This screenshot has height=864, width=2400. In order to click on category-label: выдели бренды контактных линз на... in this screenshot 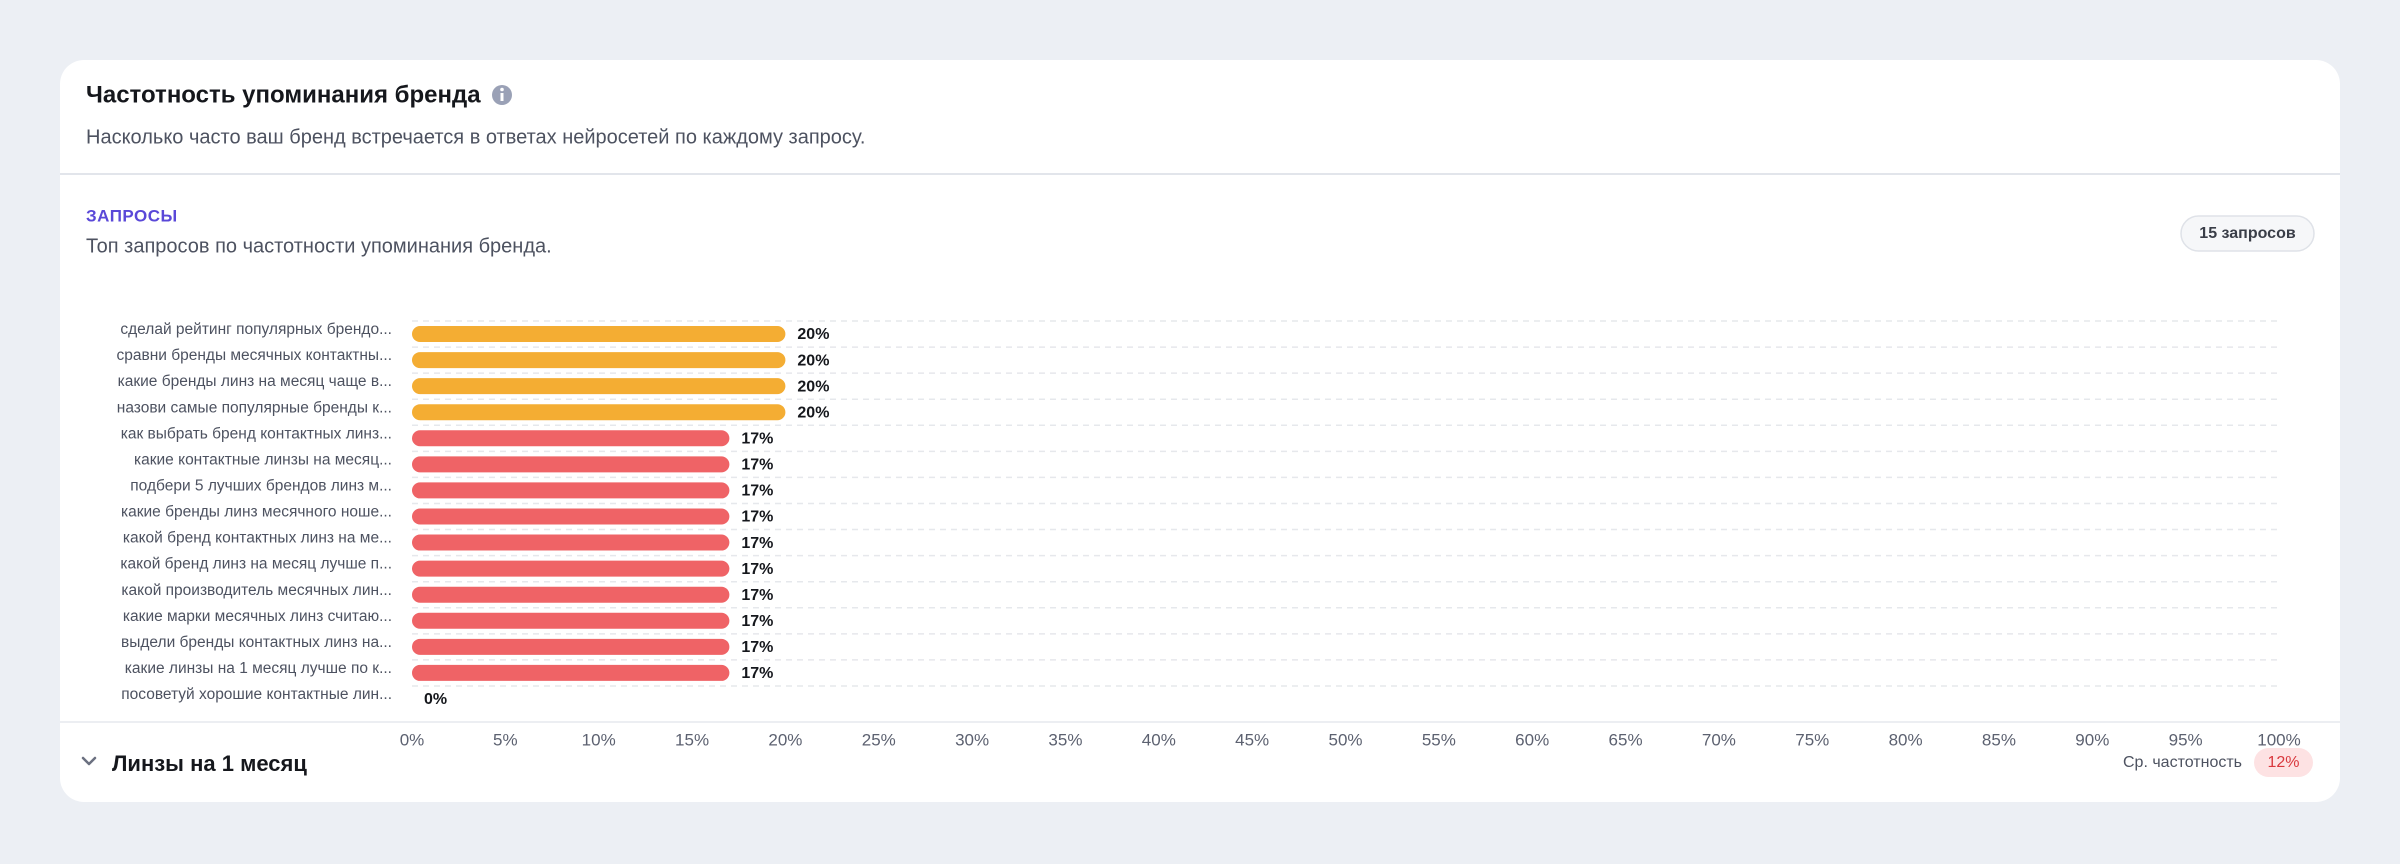, I will do `click(256, 642)`.